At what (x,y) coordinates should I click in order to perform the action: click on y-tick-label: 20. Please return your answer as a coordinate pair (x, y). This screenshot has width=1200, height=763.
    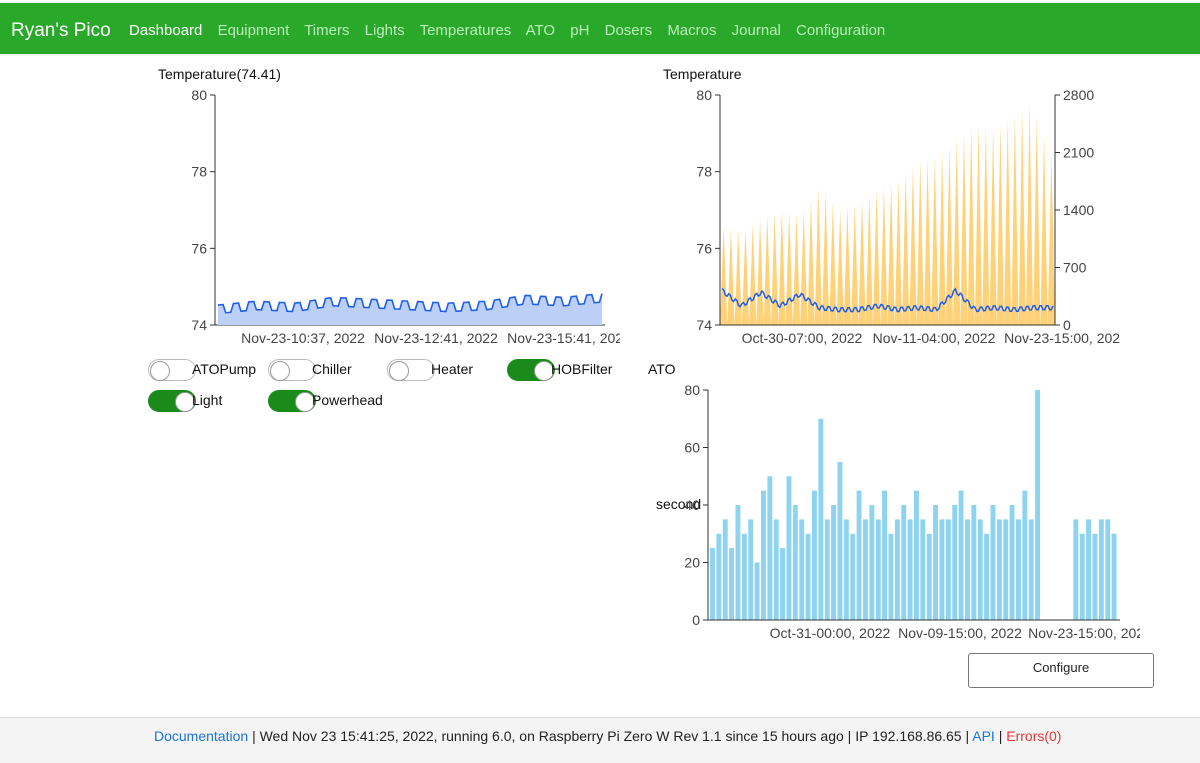
    Looking at the image, I should click on (692, 563).